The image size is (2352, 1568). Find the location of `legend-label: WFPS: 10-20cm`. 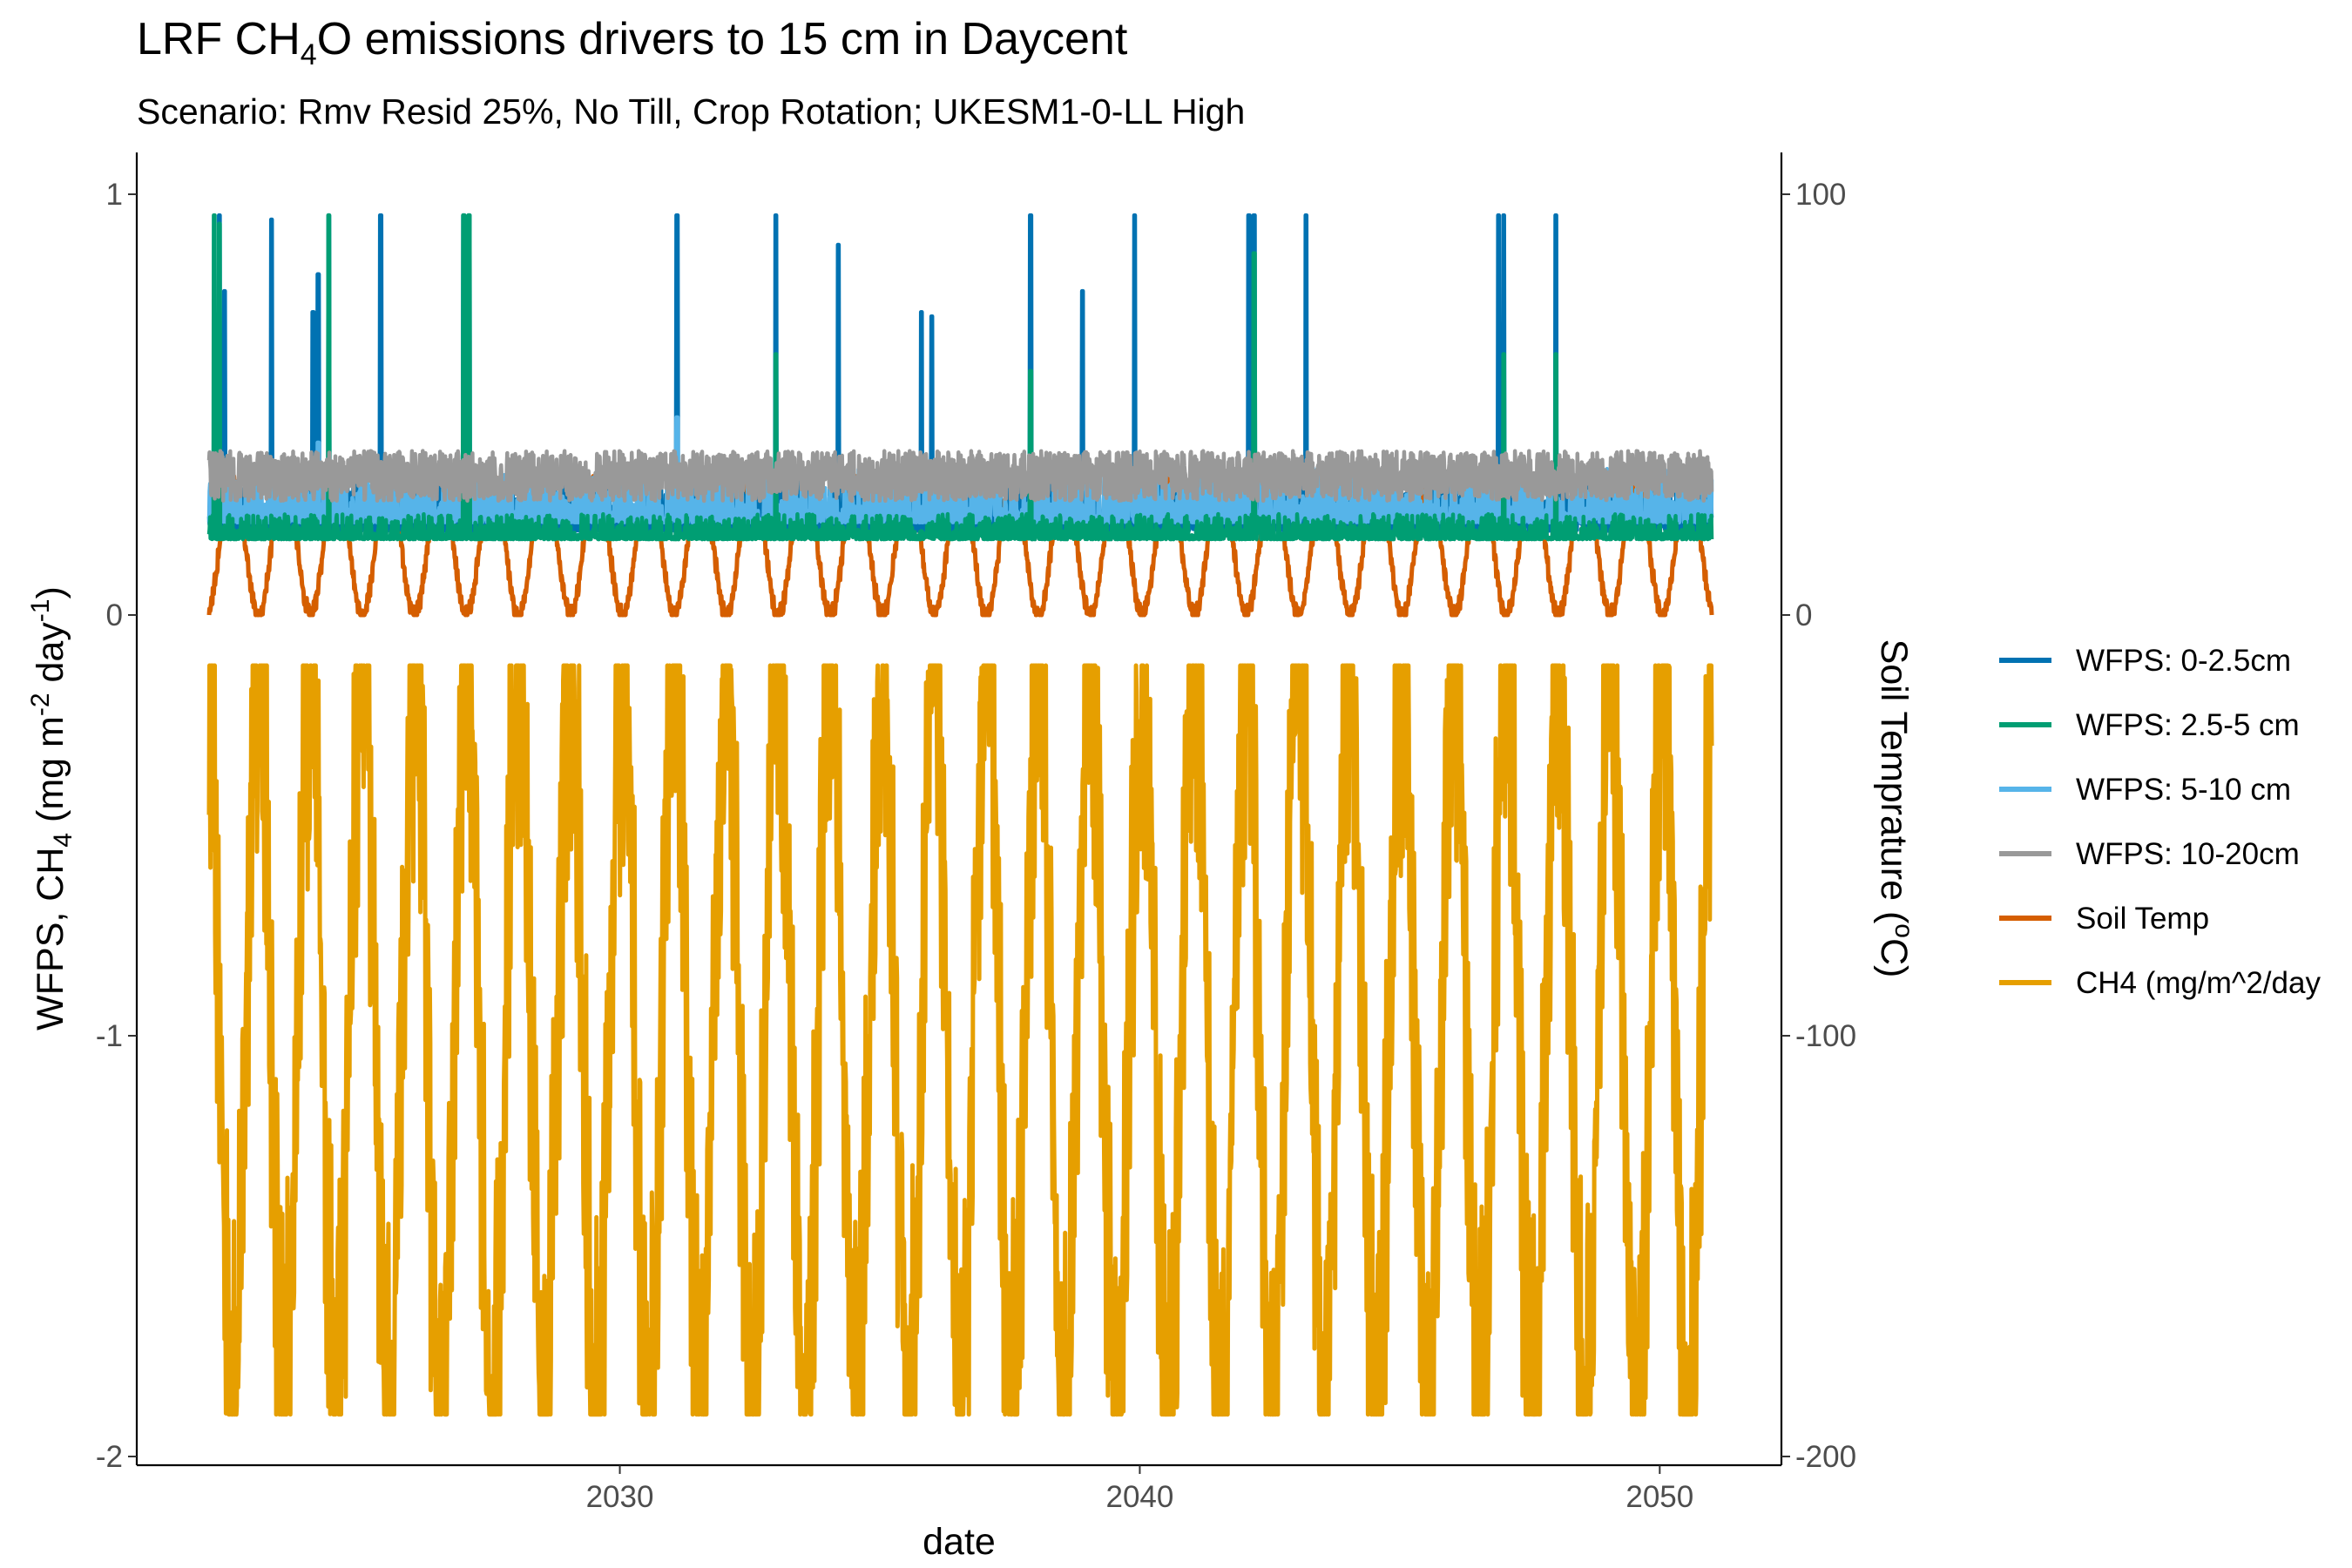

legend-label: WFPS: 10-20cm is located at coordinates (2188, 854).